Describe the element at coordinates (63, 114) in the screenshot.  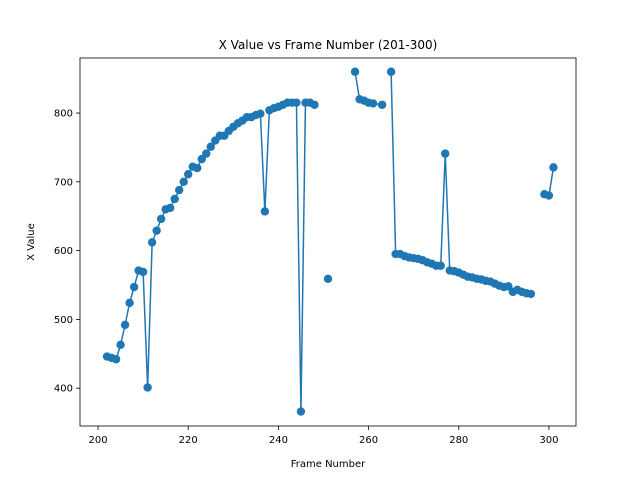
I see `y-tick-label: 800` at that location.